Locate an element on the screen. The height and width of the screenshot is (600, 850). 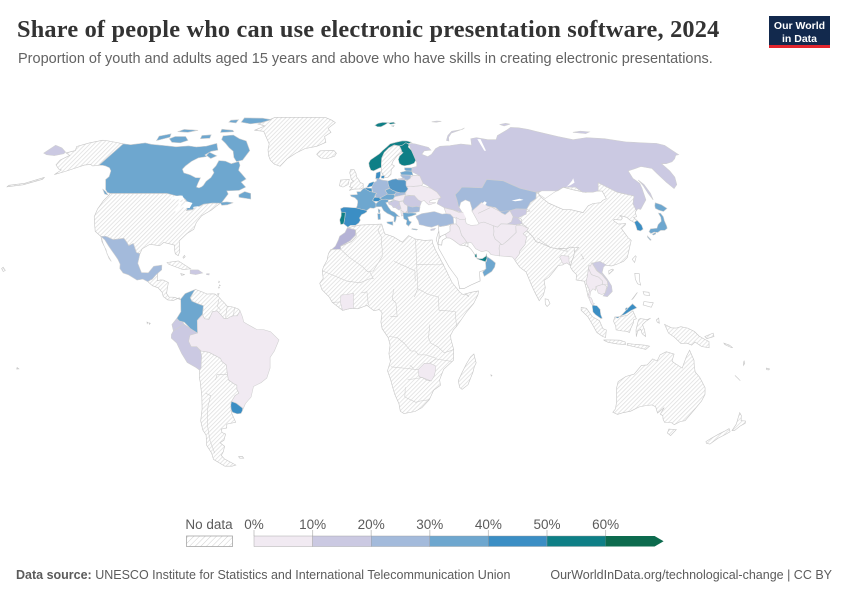
svg-text: 50% is located at coordinates (546, 524).